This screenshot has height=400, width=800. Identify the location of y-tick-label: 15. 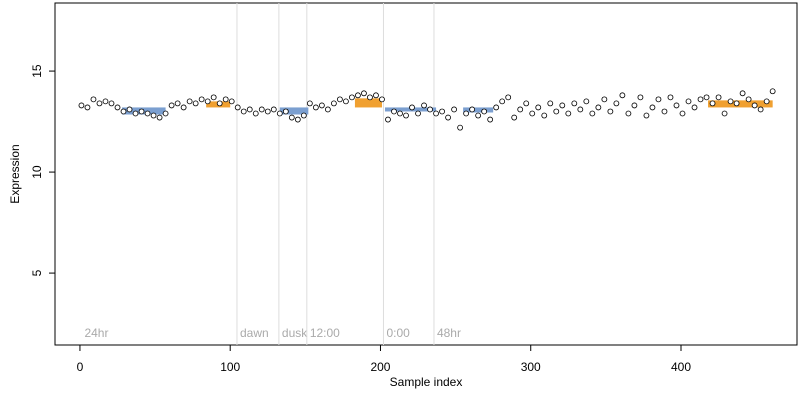
(37, 71).